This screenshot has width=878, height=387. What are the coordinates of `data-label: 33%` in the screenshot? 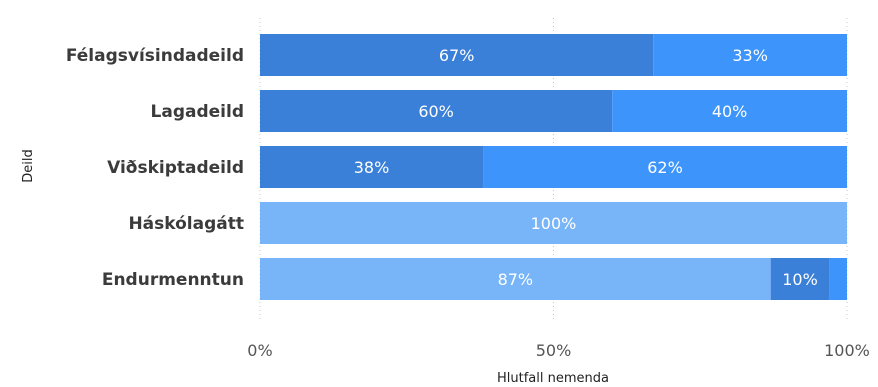 It's located at (750, 55).